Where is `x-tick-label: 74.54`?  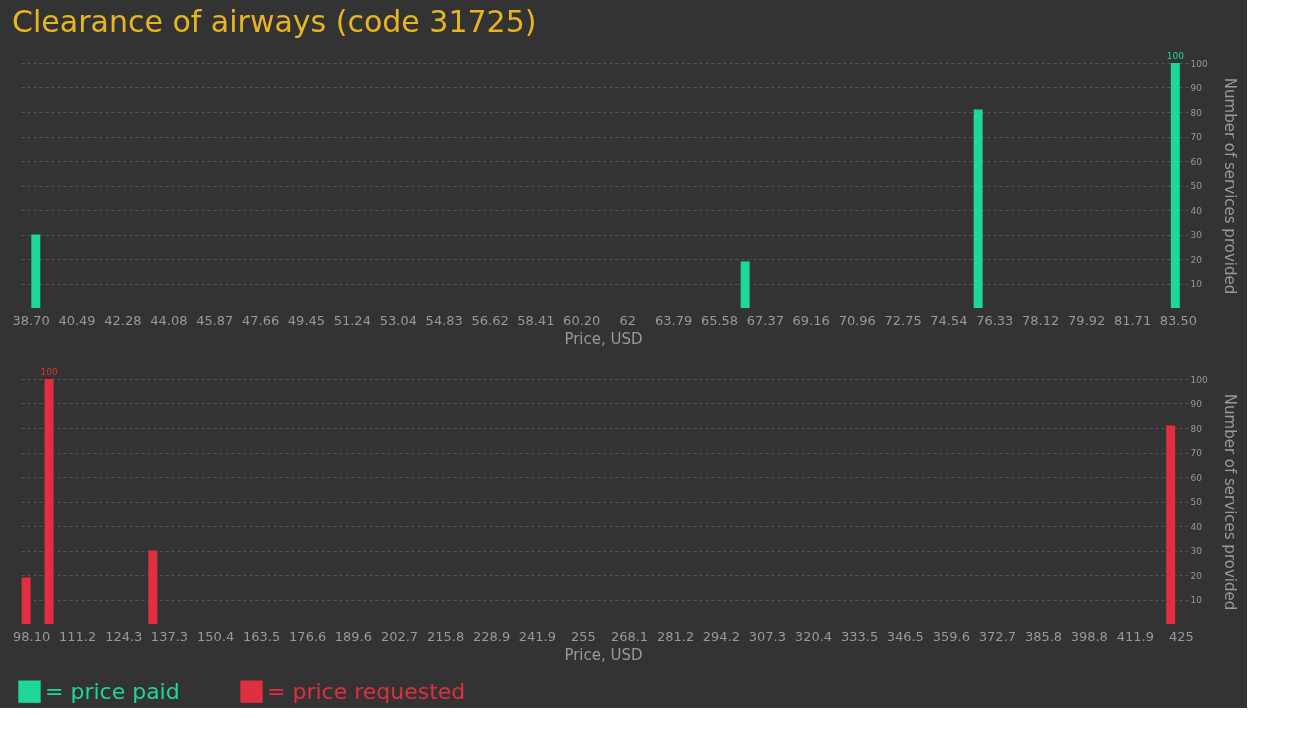
x-tick-label: 74.54 is located at coordinates (949, 320).